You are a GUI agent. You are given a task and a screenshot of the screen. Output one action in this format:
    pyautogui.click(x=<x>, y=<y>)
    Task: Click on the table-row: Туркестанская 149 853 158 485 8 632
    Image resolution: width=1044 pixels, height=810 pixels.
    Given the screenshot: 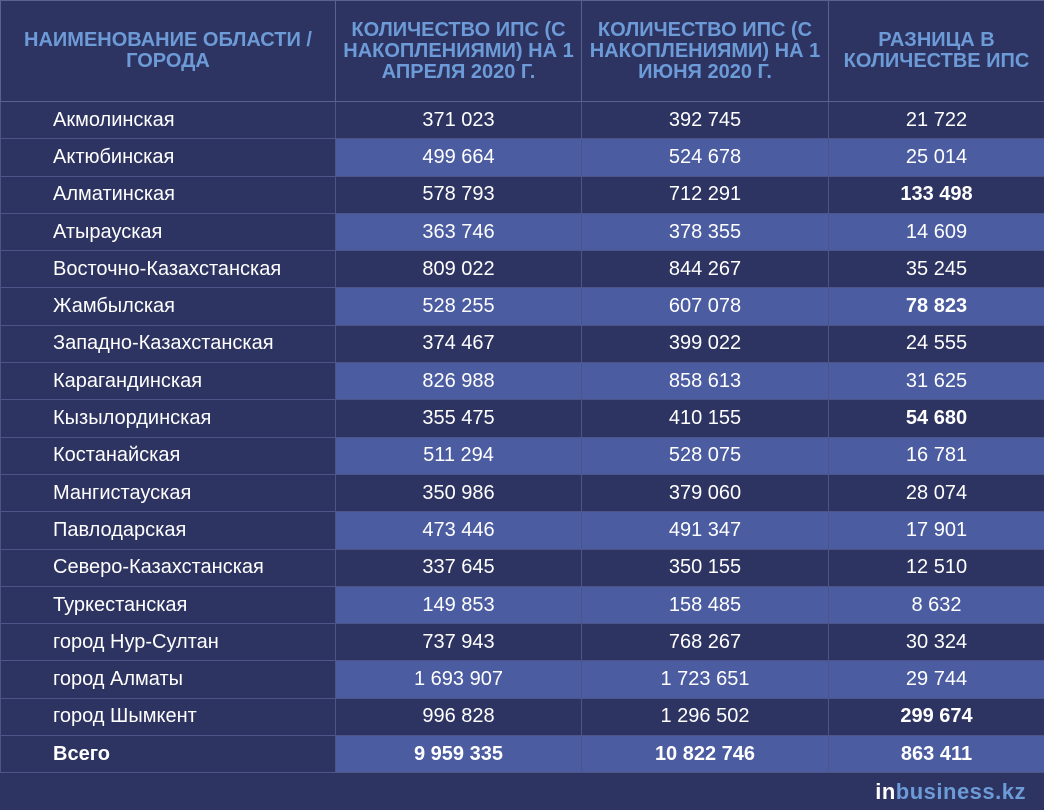 What is the action you would take?
    pyautogui.click(x=522, y=605)
    